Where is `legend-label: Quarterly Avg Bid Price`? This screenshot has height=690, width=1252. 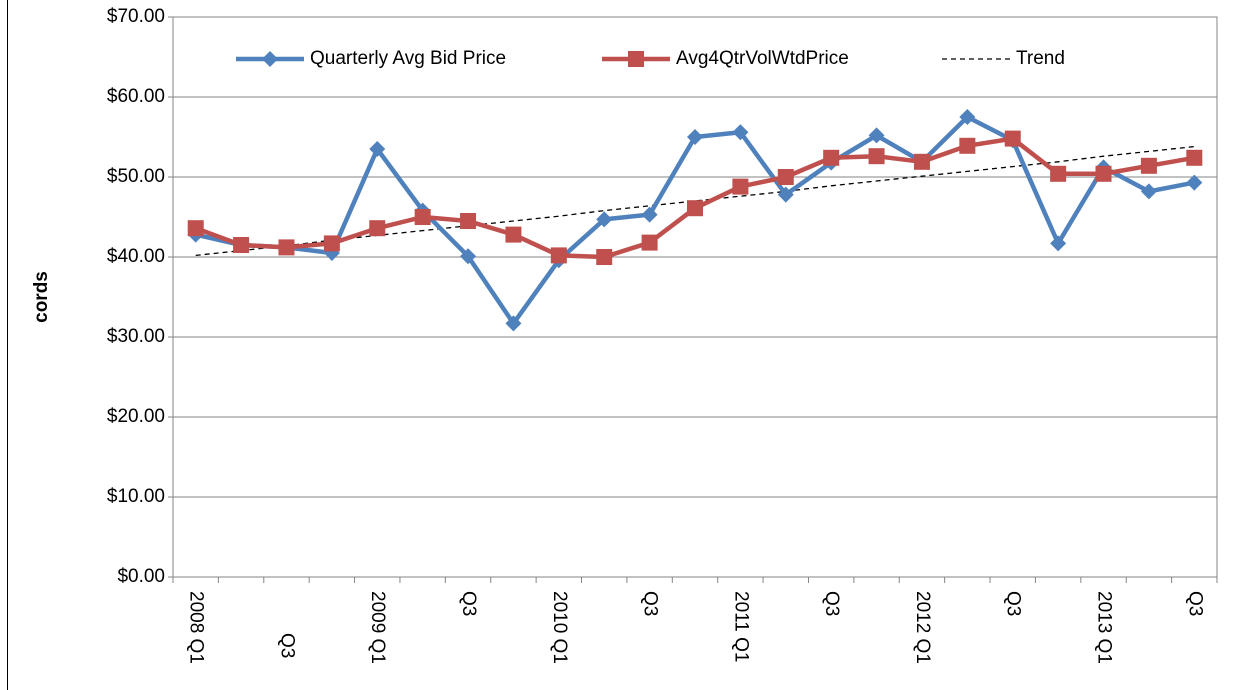
legend-label: Quarterly Avg Bid Price is located at coordinates (408, 58).